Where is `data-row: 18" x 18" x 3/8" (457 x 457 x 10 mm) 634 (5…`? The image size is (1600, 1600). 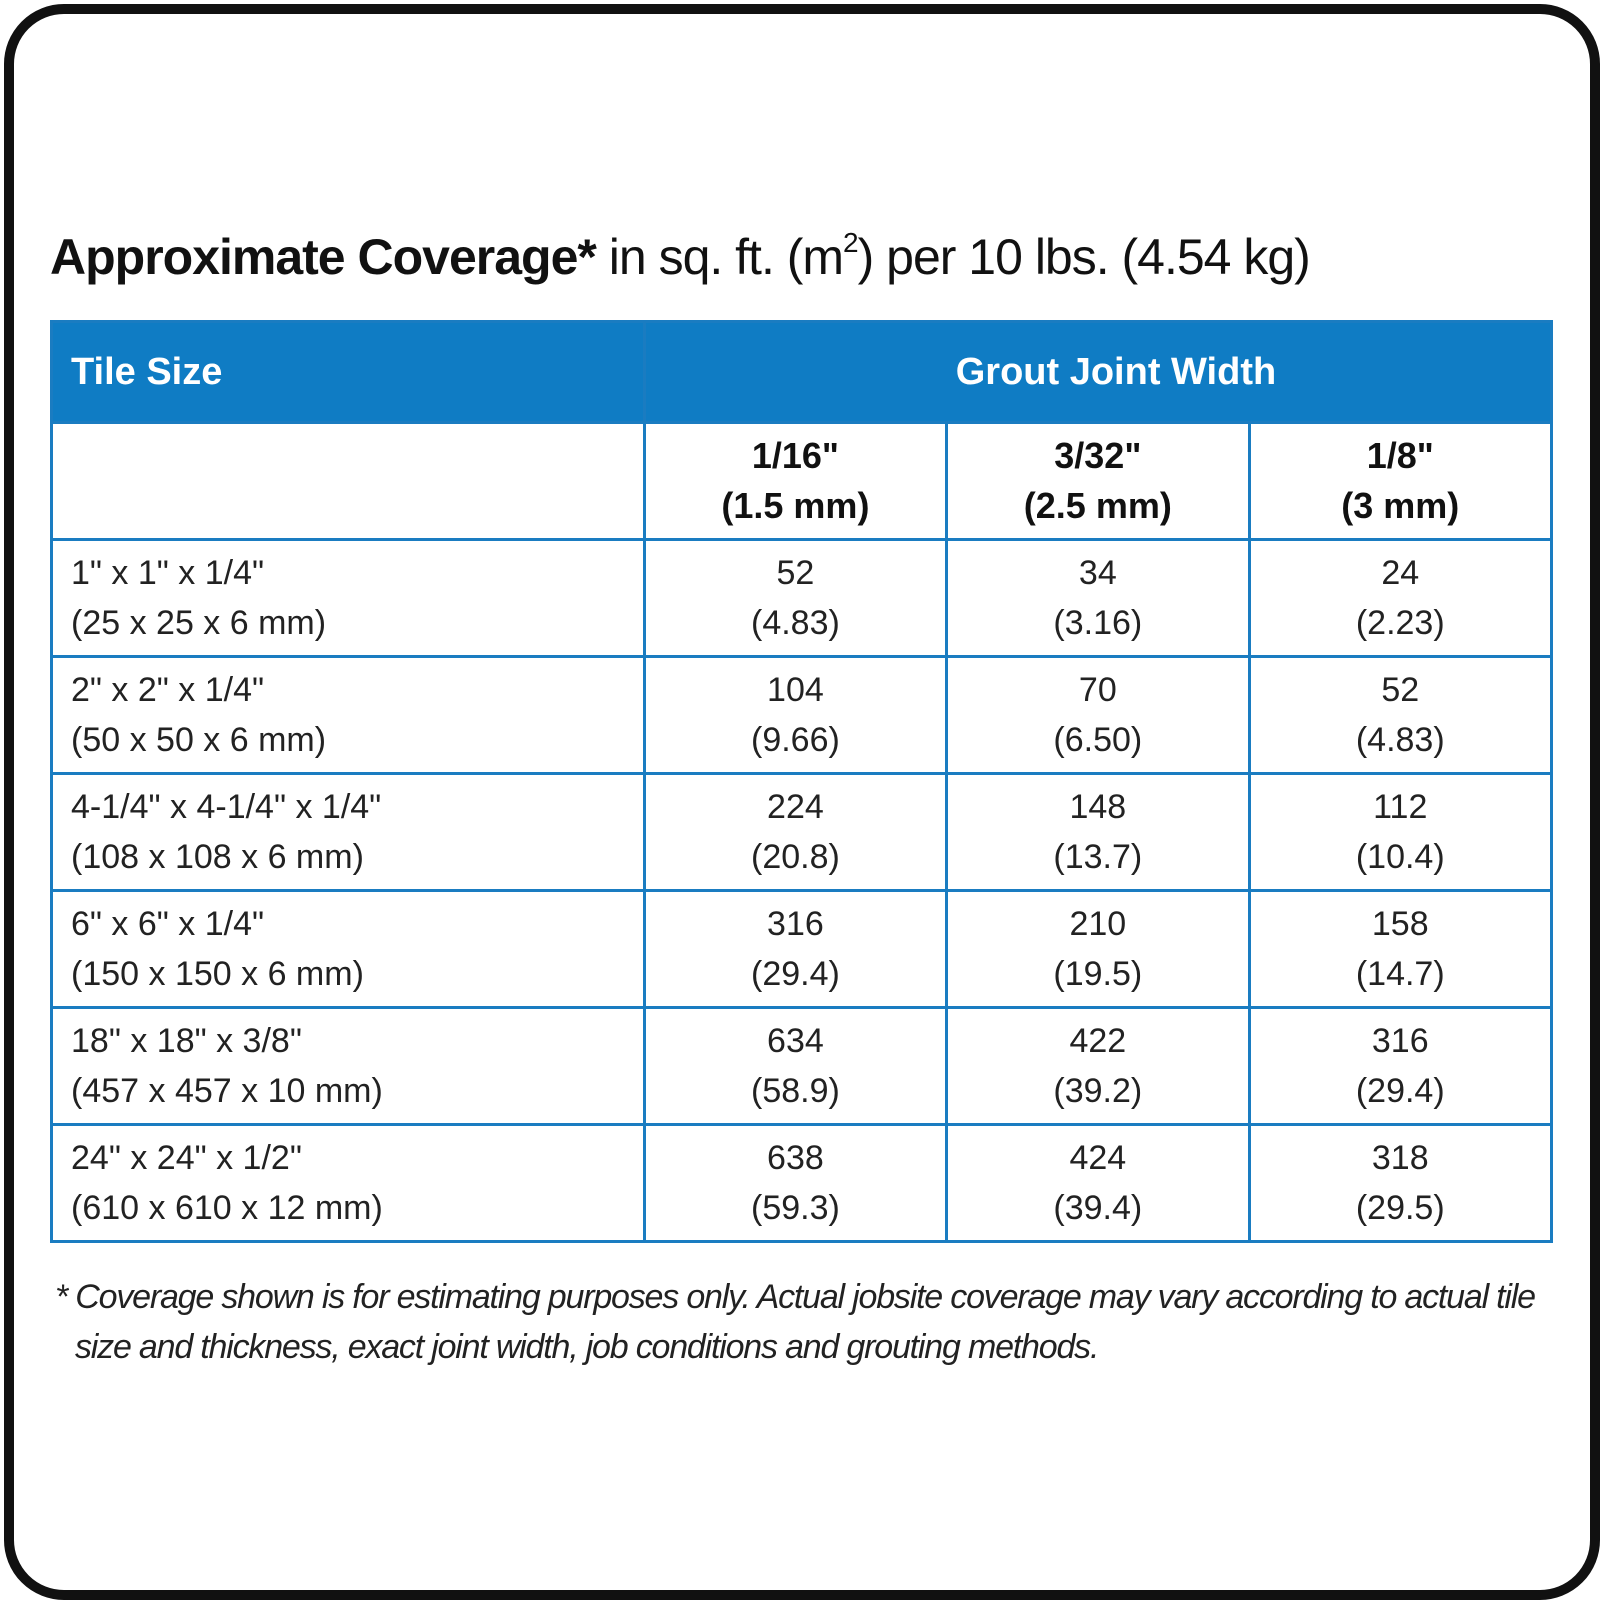 data-row: 18" x 18" x 3/8" (457 x 457 x 10 mm) 634 (5… is located at coordinates (802, 1066).